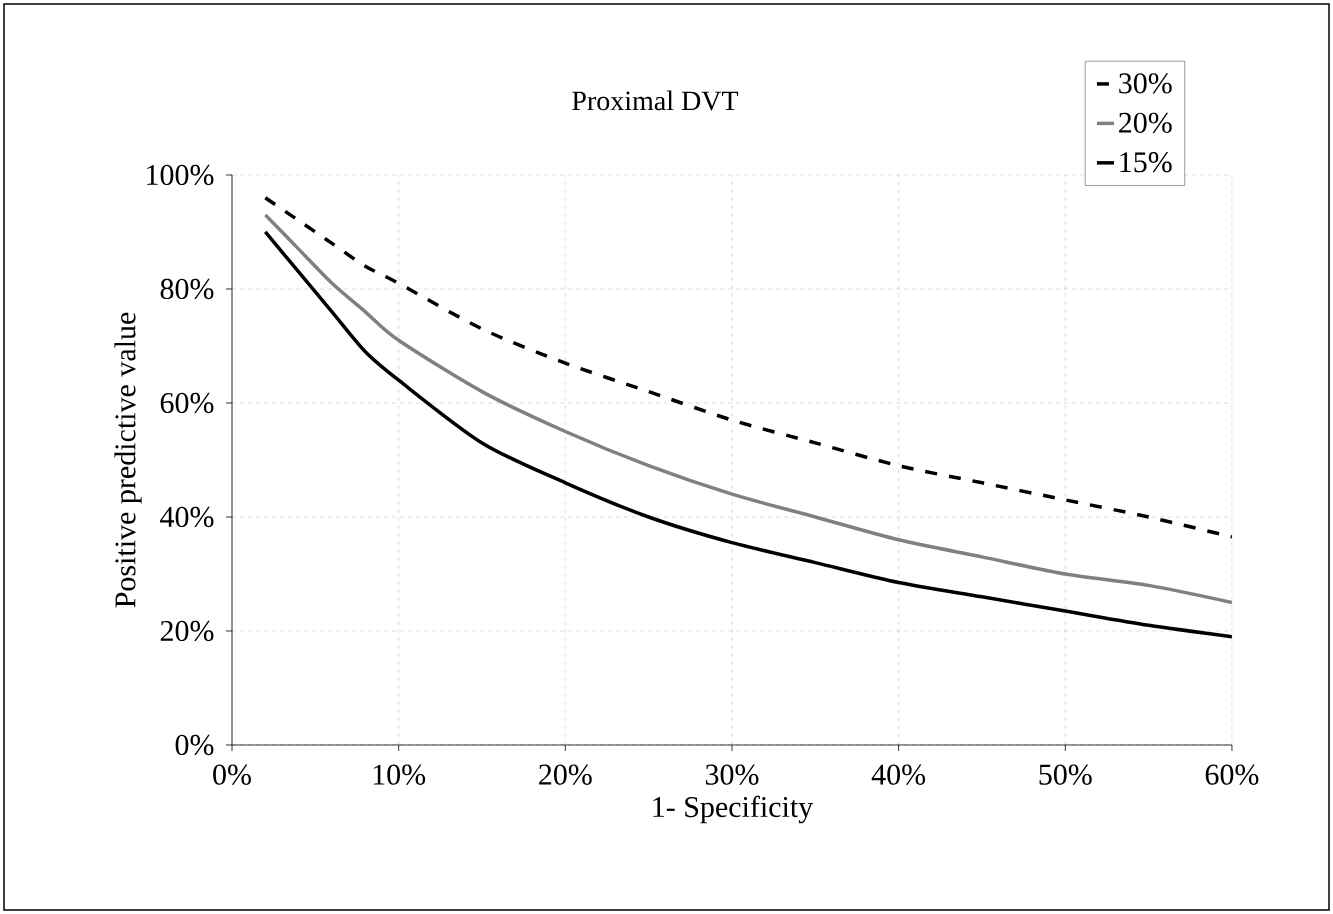  Describe the element at coordinates (732, 774) in the screenshot. I see `x-tick-label: 30%` at that location.